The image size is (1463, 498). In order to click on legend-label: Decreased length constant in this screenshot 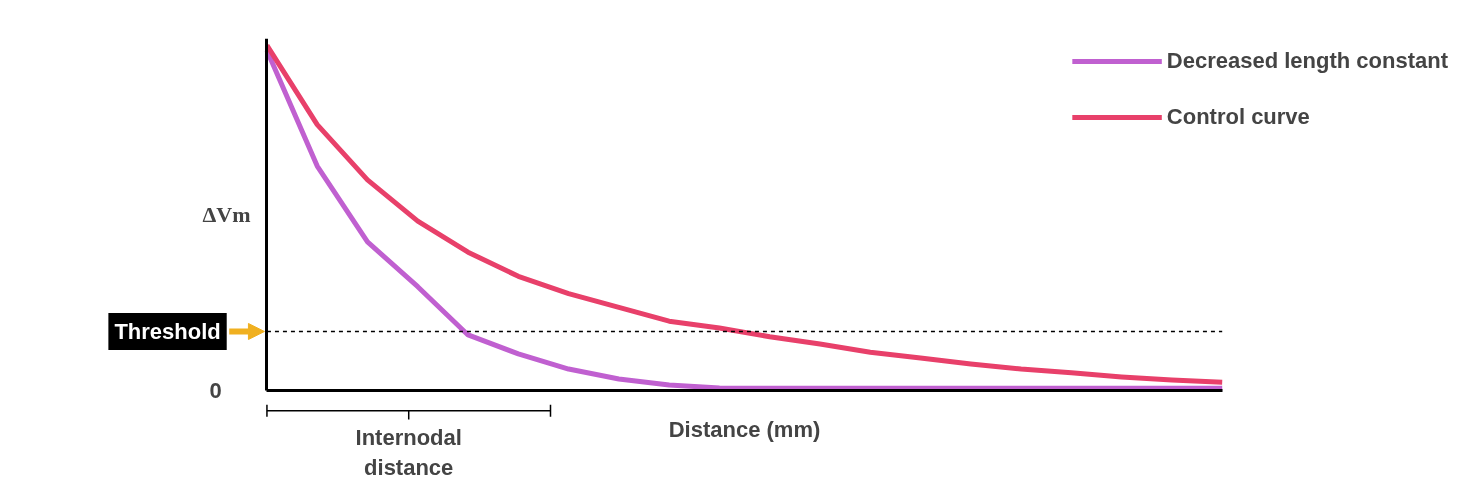, I will do `click(1307, 61)`.